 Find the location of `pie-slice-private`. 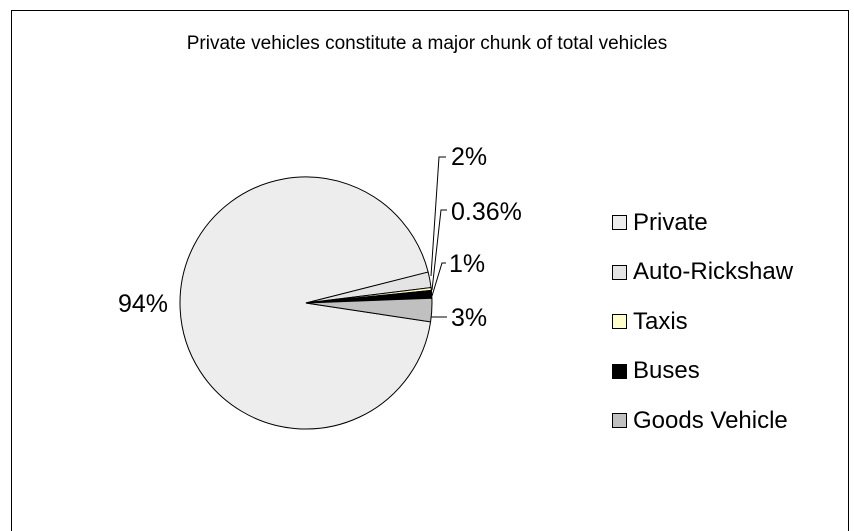

pie-slice-private is located at coordinates (305, 303).